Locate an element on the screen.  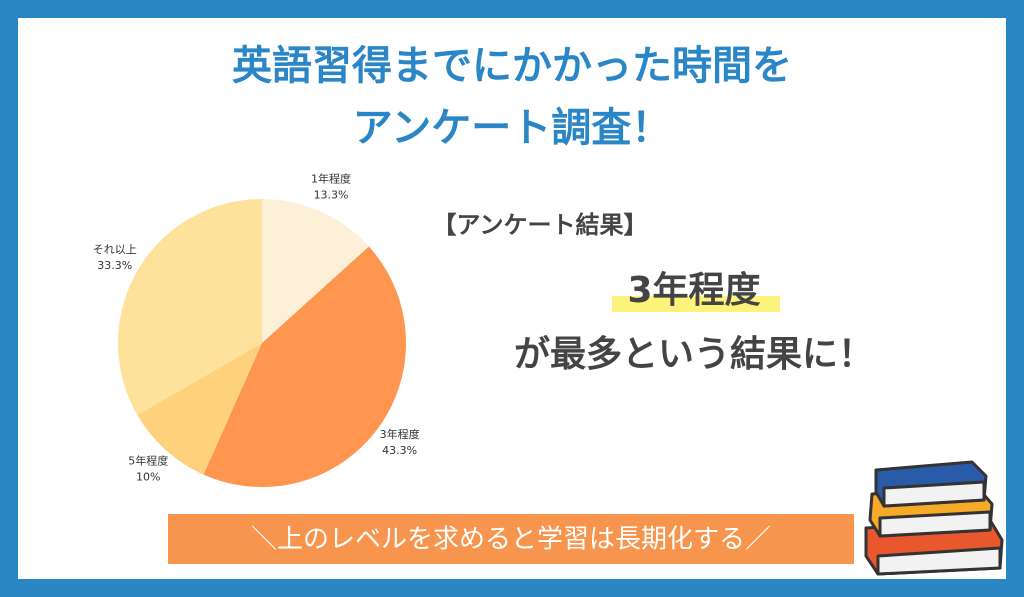
result-highlight: 3年程度 is located at coordinates (693, 290).